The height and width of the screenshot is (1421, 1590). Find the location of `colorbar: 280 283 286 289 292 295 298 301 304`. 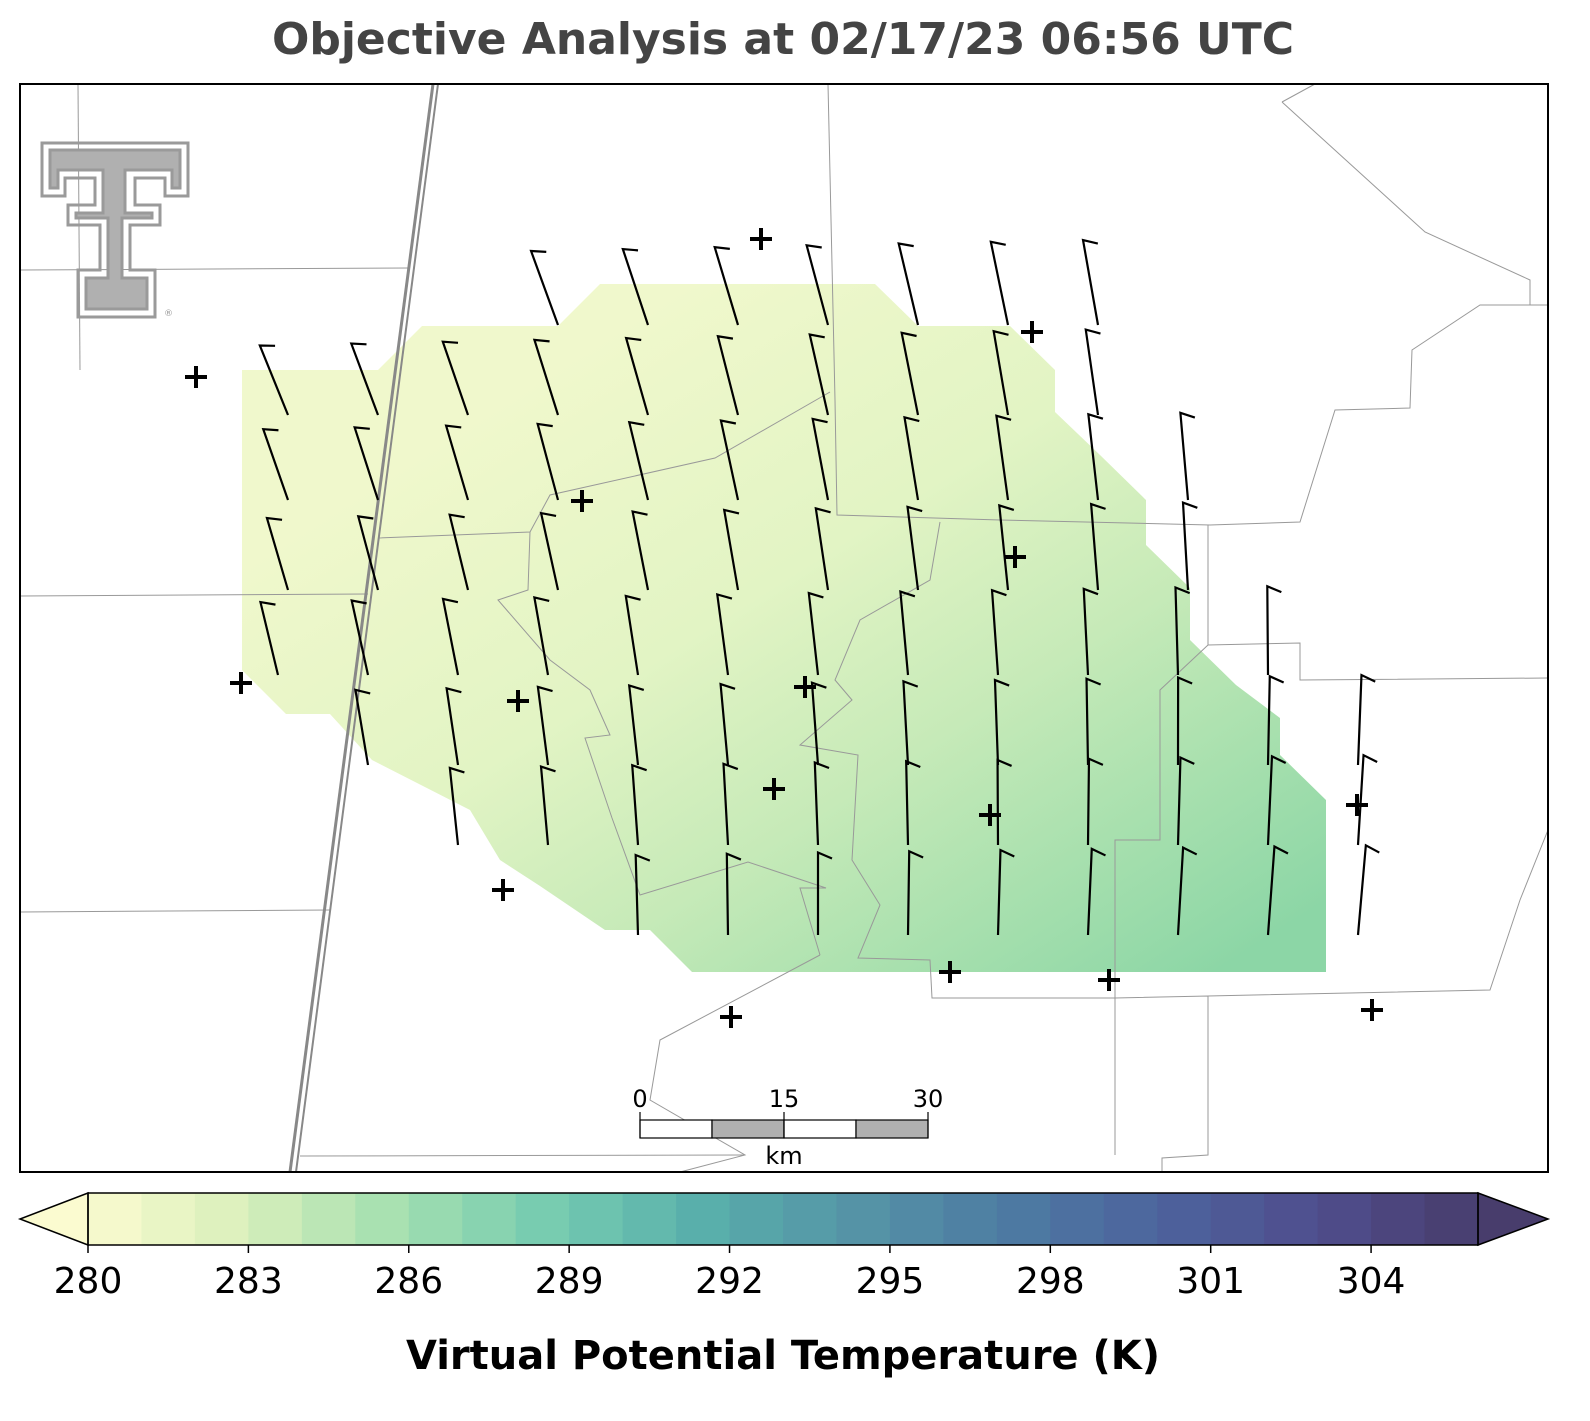

colorbar: 280 283 286 289 292 295 298 301 304 is located at coordinates (784, 1246).